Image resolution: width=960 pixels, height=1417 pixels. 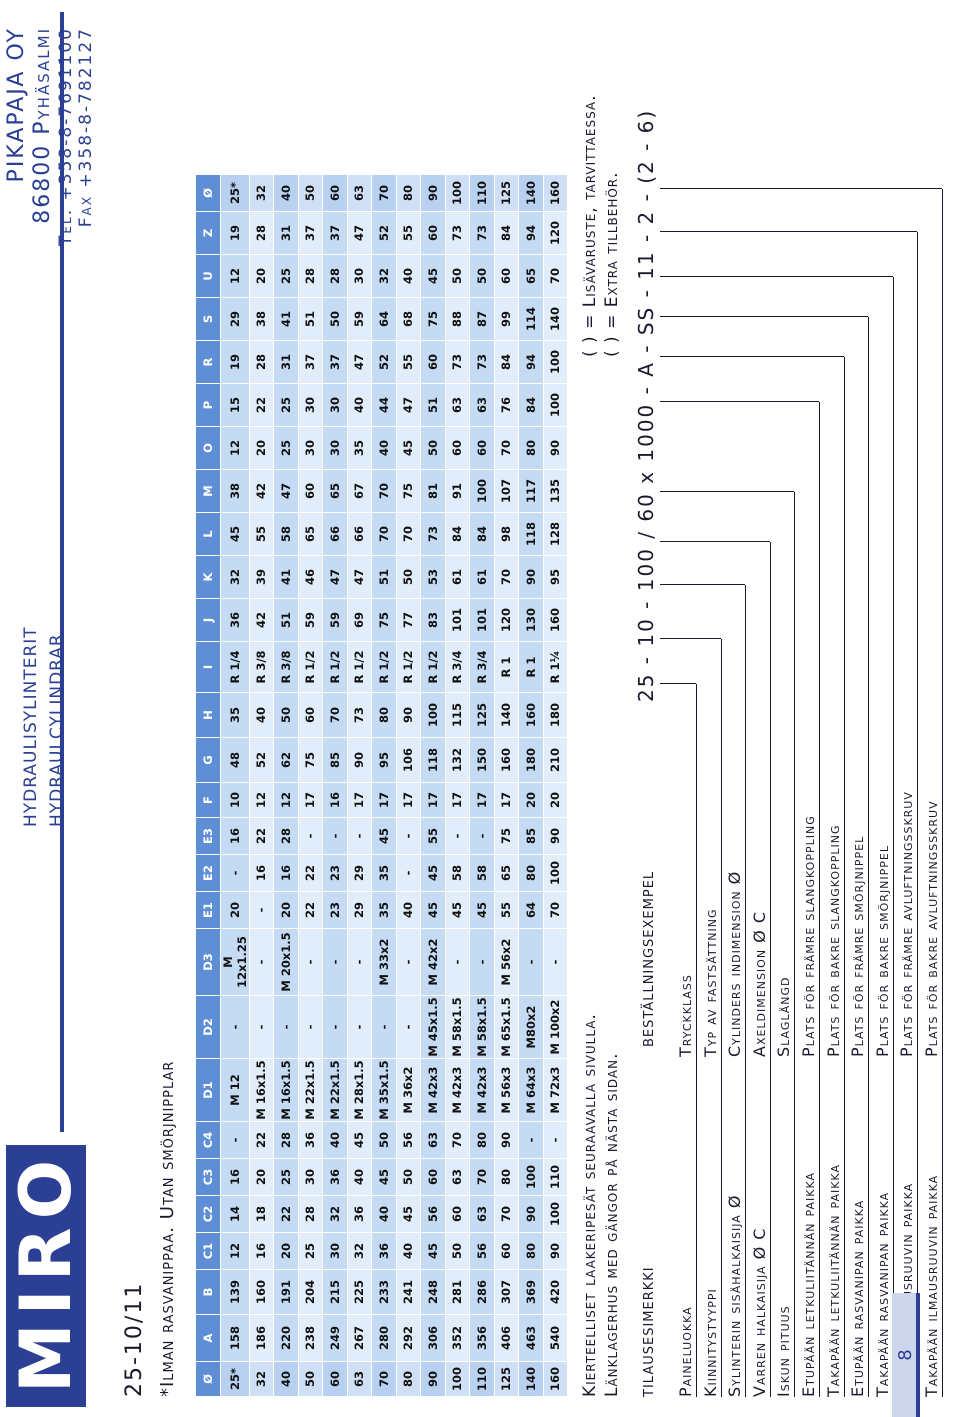 I want to click on table-cell: 14, so click(x=234, y=1214).